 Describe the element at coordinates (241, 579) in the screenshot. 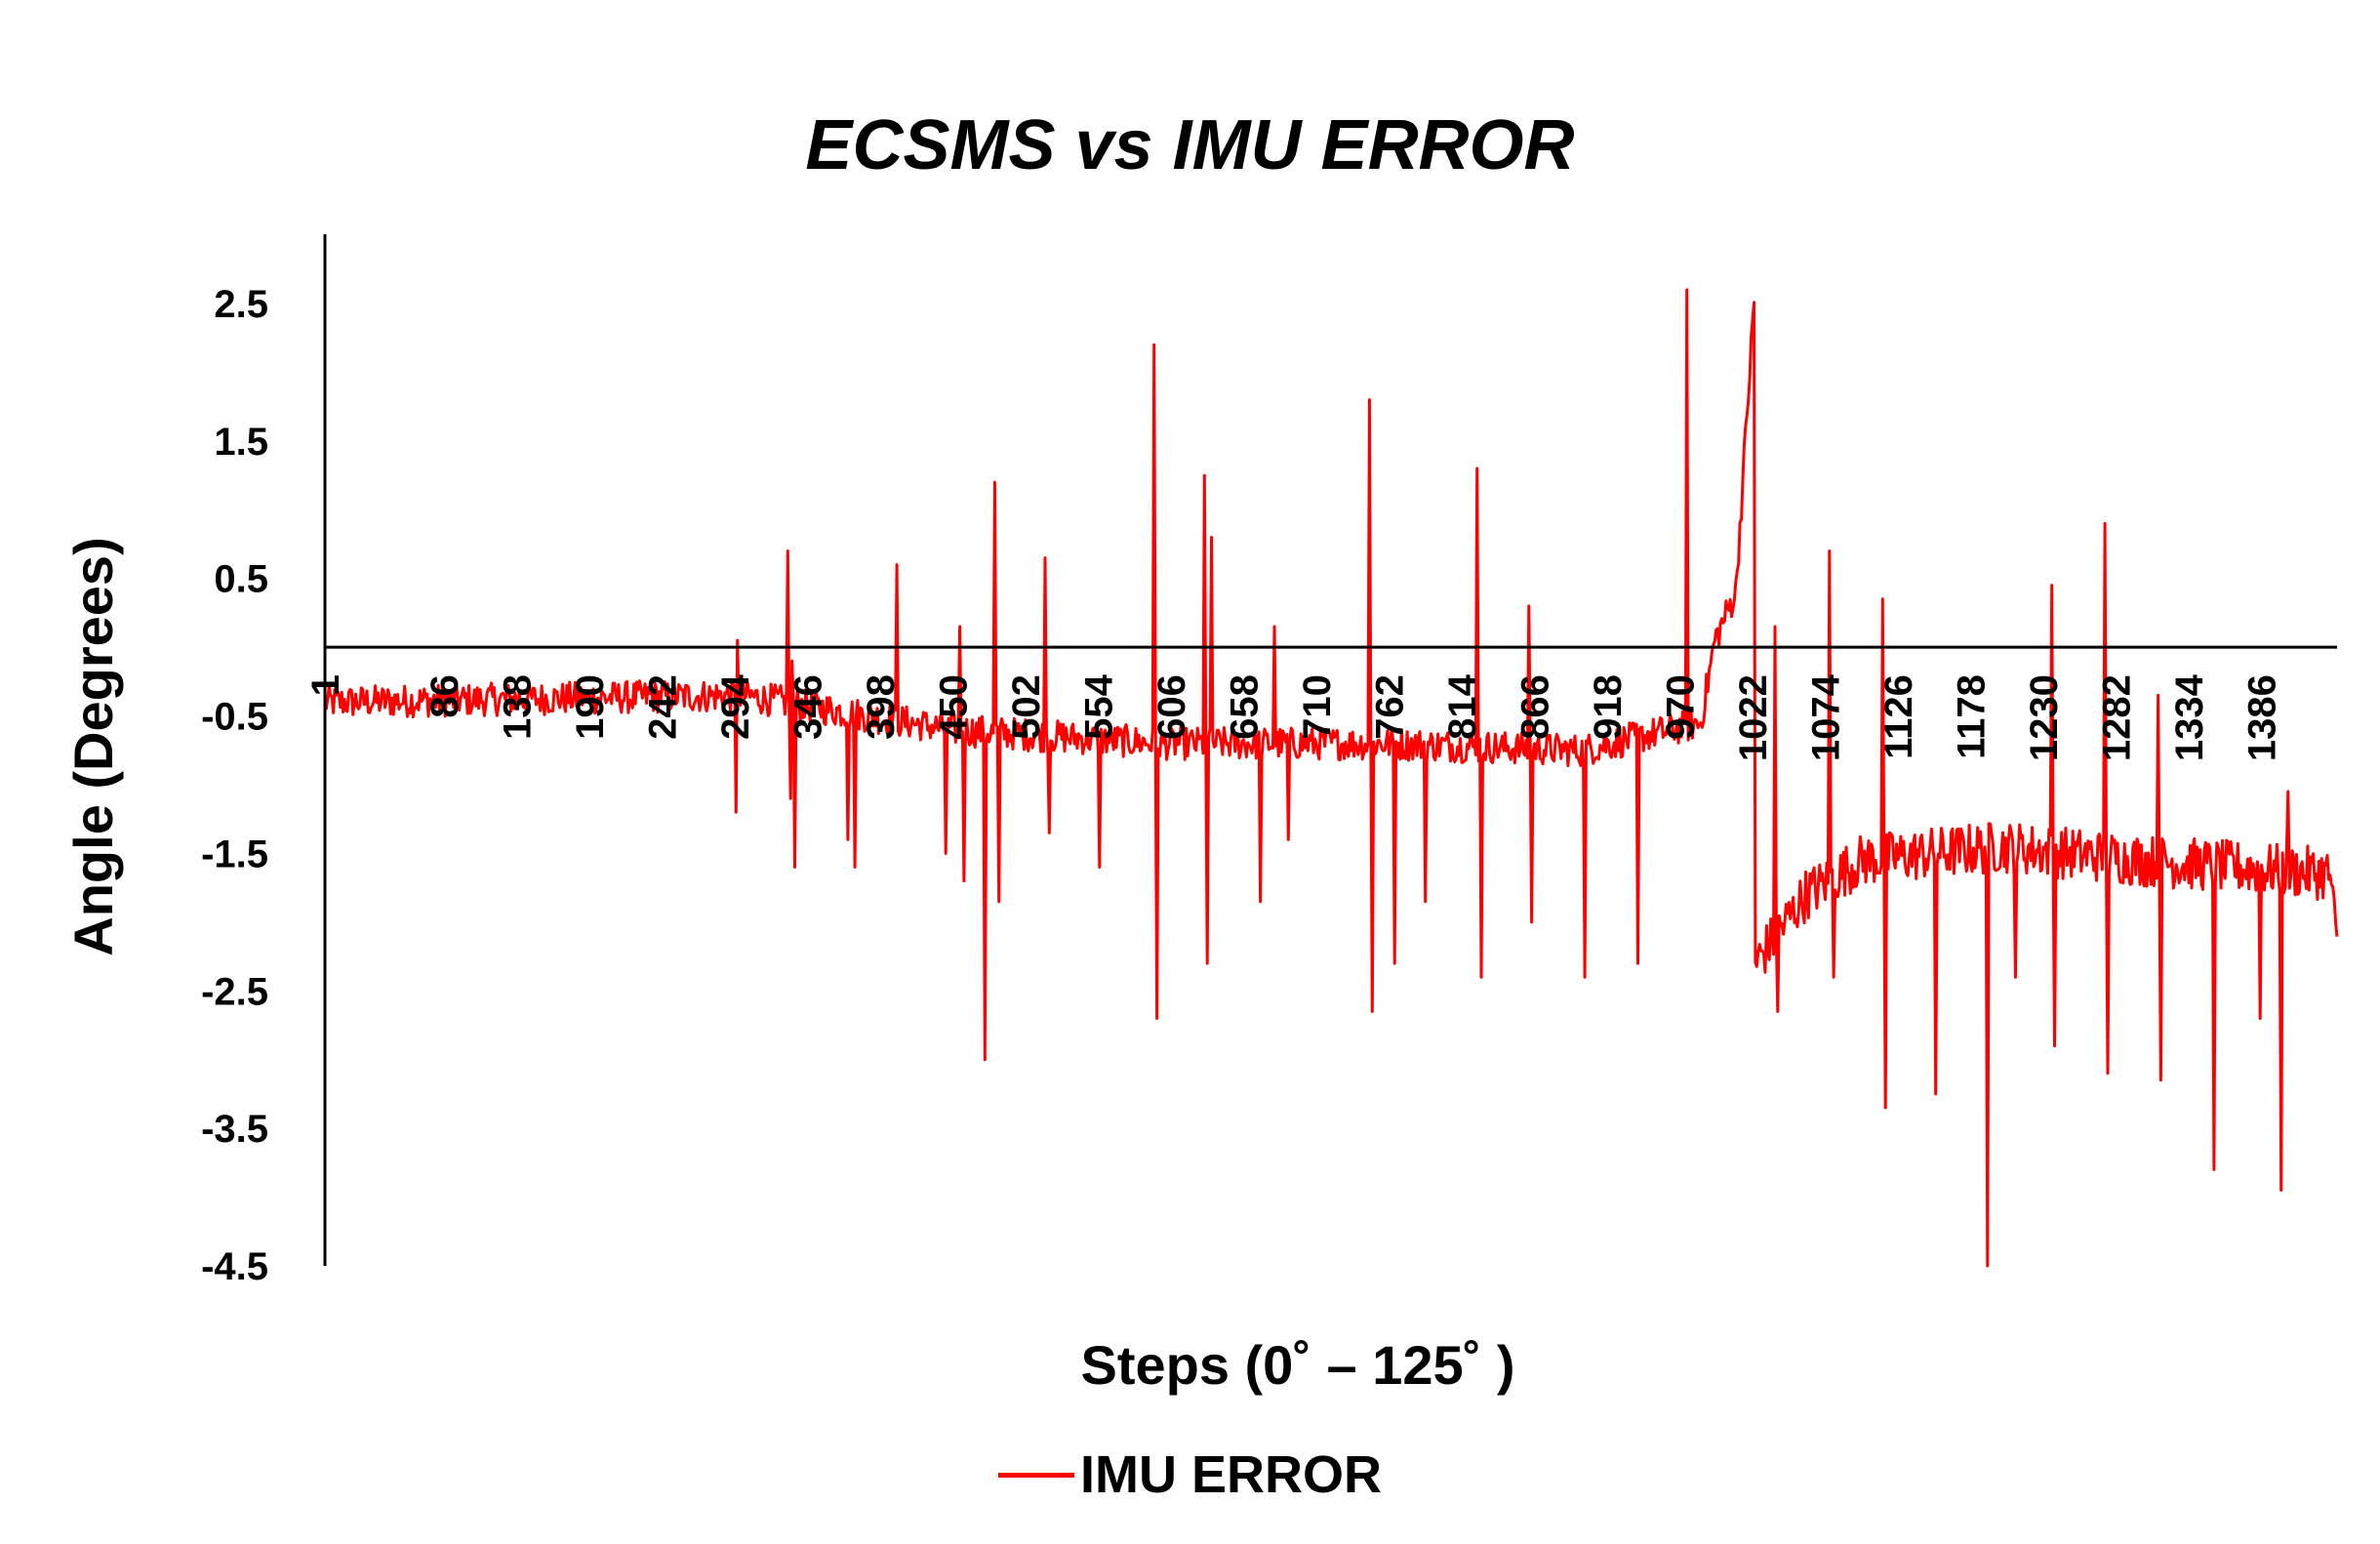

I see `y-tick-label: 0.5` at that location.